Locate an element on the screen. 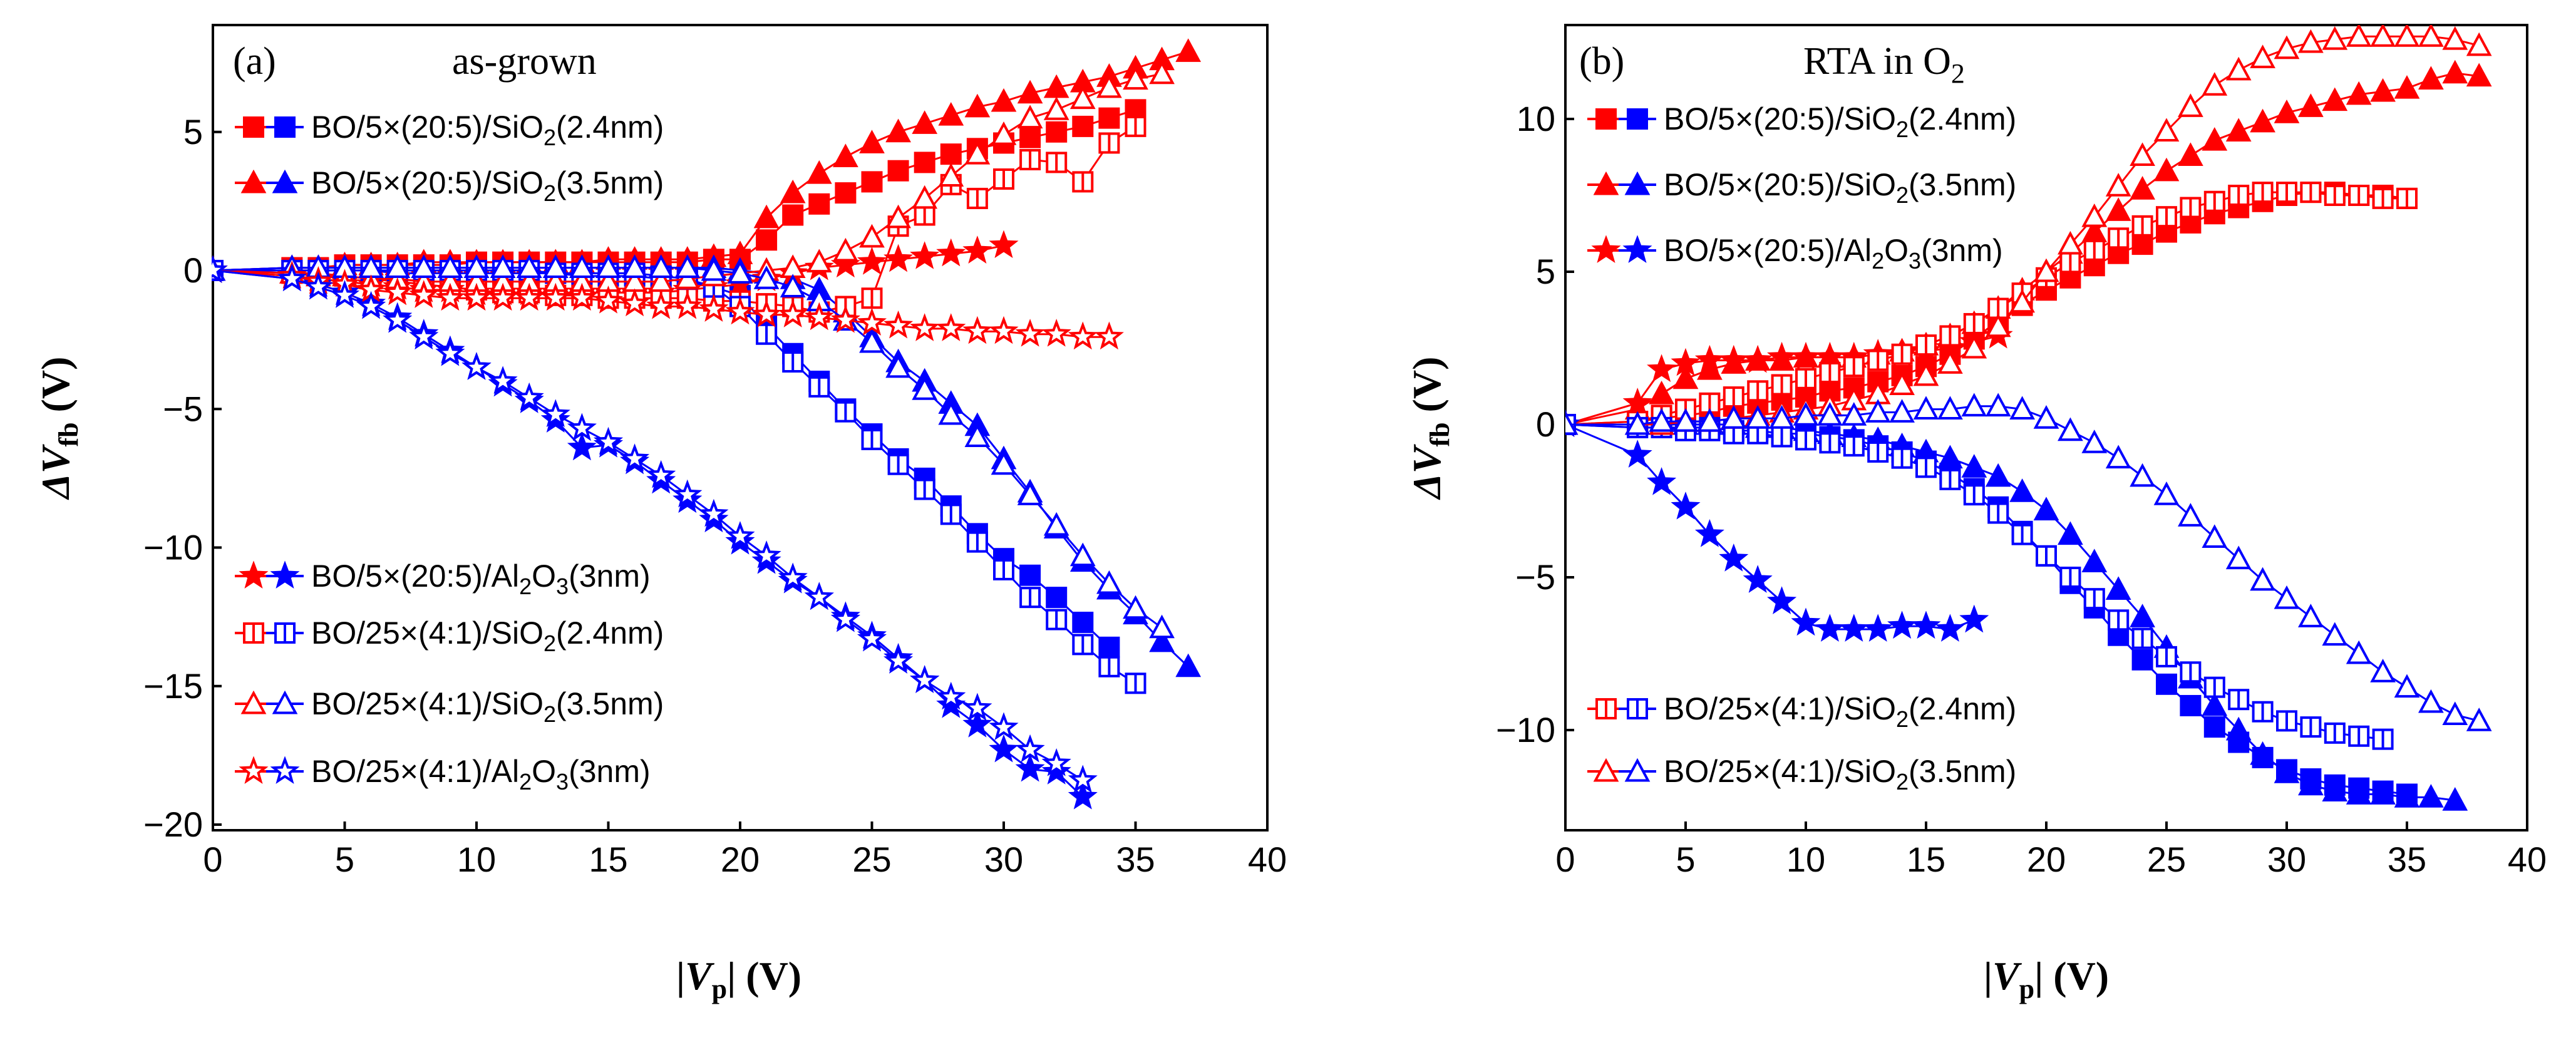  x-tick-label: 35 is located at coordinates (1135, 859).